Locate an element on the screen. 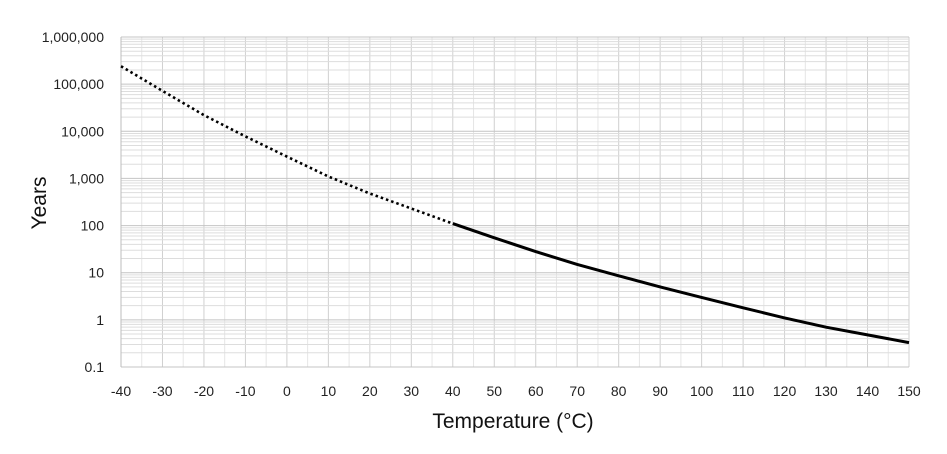 This screenshot has height=454, width=947. x-tick-label: 0 is located at coordinates (287, 391).